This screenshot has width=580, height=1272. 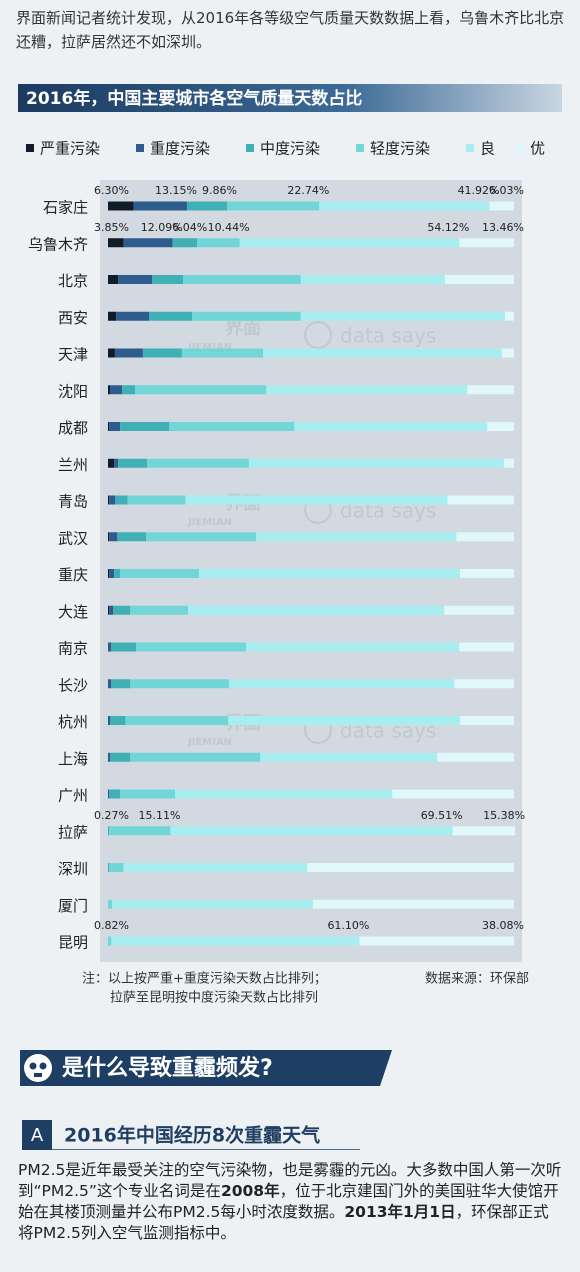 What do you see at coordinates (162, 227) in the screenshot?
I see `data-label: 12.09%` at bounding box center [162, 227].